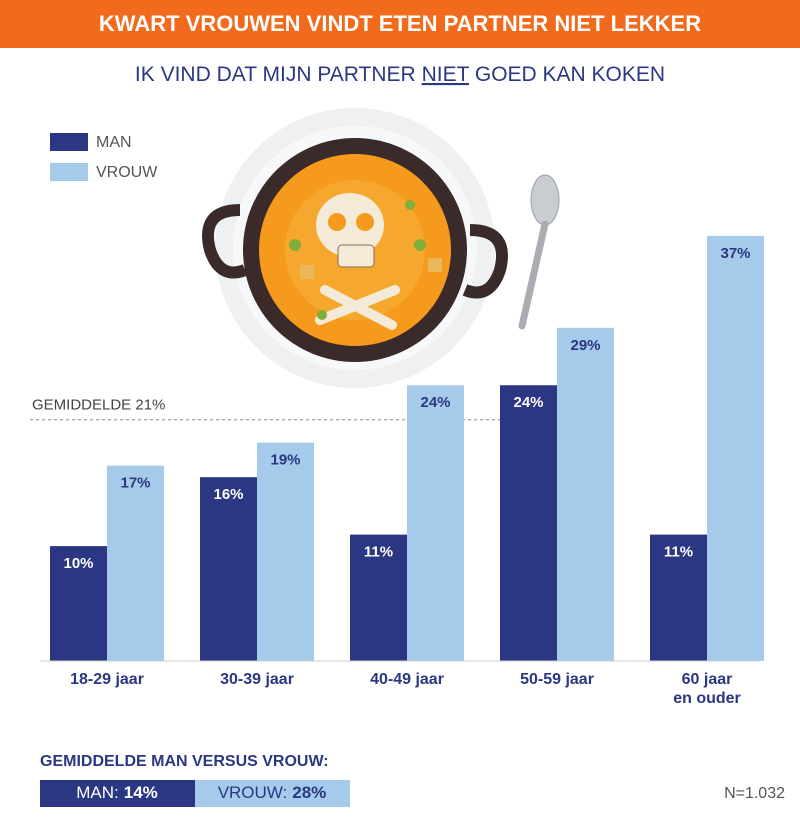  What do you see at coordinates (278, 74) in the screenshot?
I see `subtitle-part: IK VIND DAT MIJN PARTNER` at bounding box center [278, 74].